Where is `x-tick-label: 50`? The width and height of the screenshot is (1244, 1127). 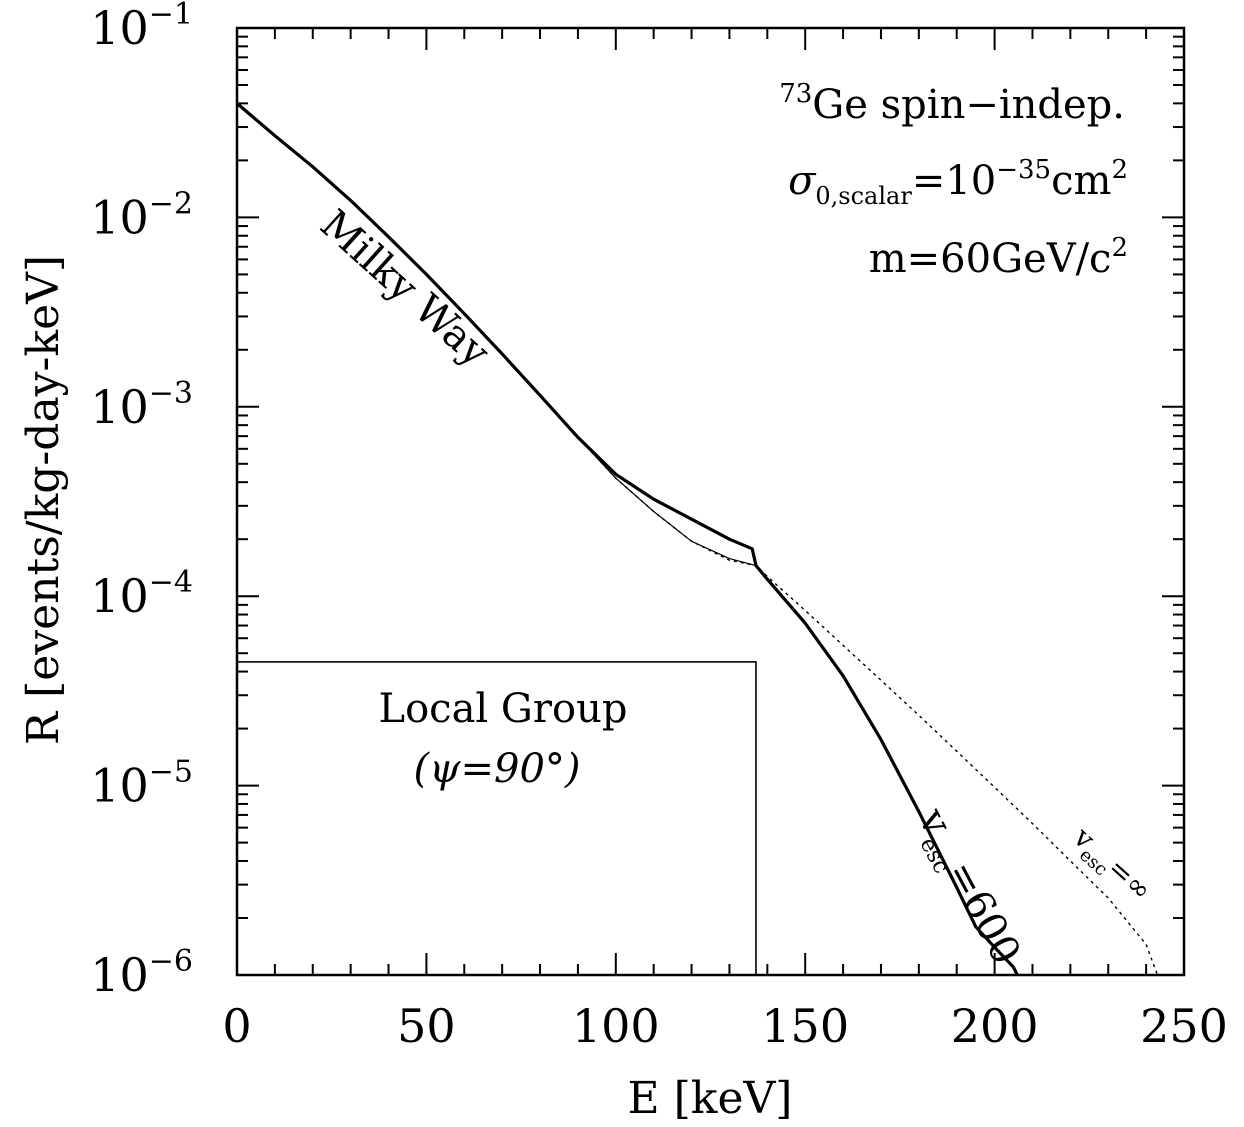
x-tick-label: 50 is located at coordinates (426, 1026).